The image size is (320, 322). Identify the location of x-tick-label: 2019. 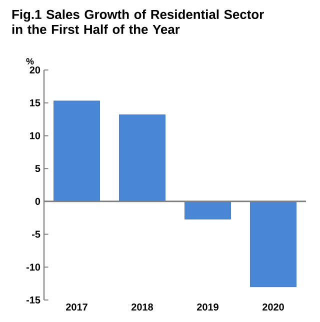
(207, 307).